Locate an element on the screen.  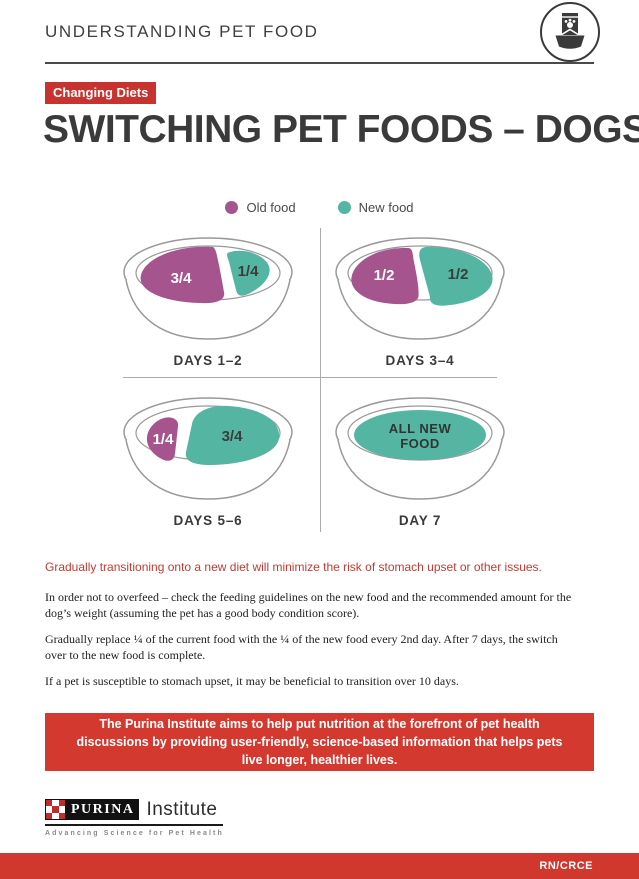
bowl-graphic: ALL NEW FOOD is located at coordinates (420, 448).